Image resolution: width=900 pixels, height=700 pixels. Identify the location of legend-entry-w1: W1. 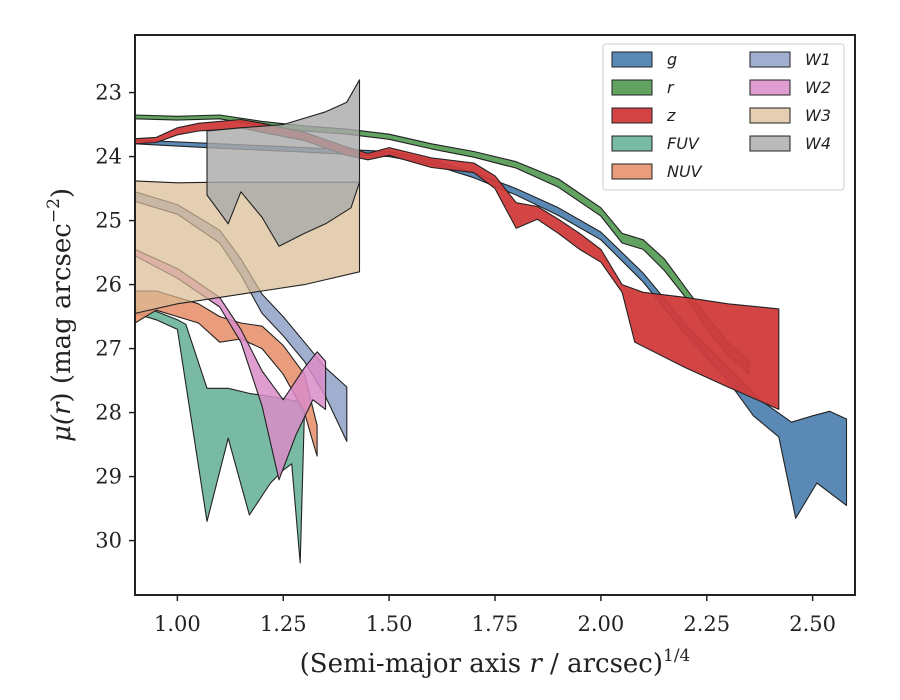
(790, 59).